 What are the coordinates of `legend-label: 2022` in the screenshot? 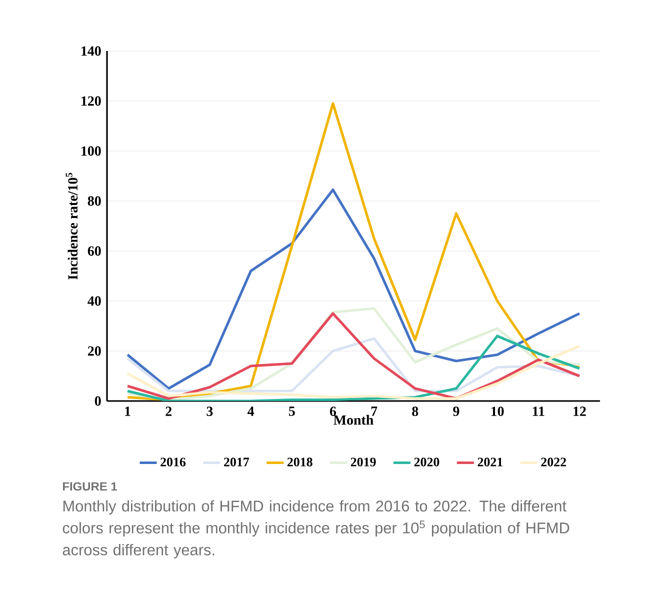 It's located at (553, 462).